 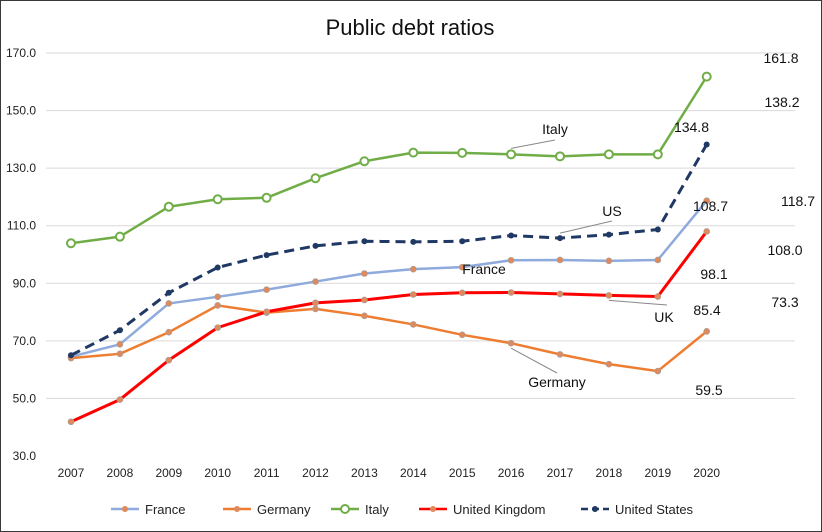 I want to click on italy-2019-value-label: 134.8, so click(x=691, y=127).